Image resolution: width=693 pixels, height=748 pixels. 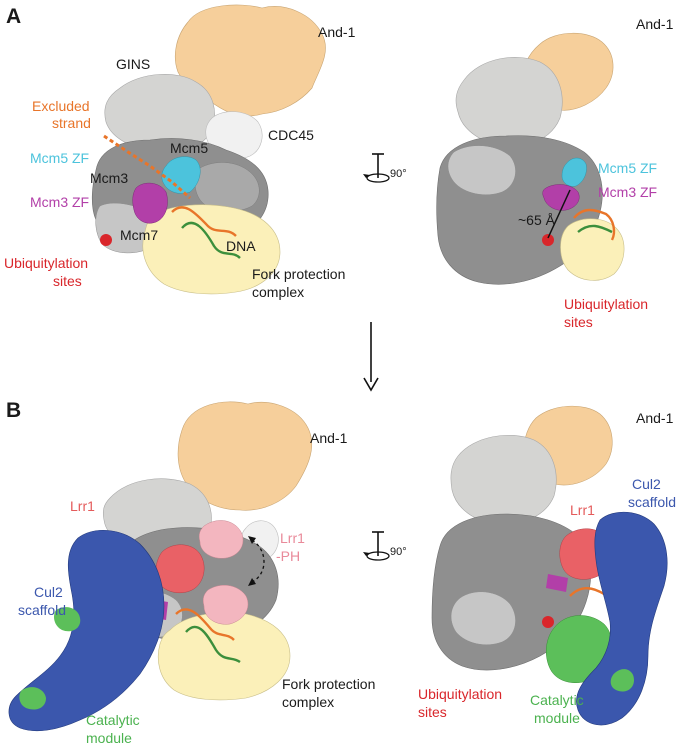 I want to click on gins-blob-b-right, so click(x=503, y=479).